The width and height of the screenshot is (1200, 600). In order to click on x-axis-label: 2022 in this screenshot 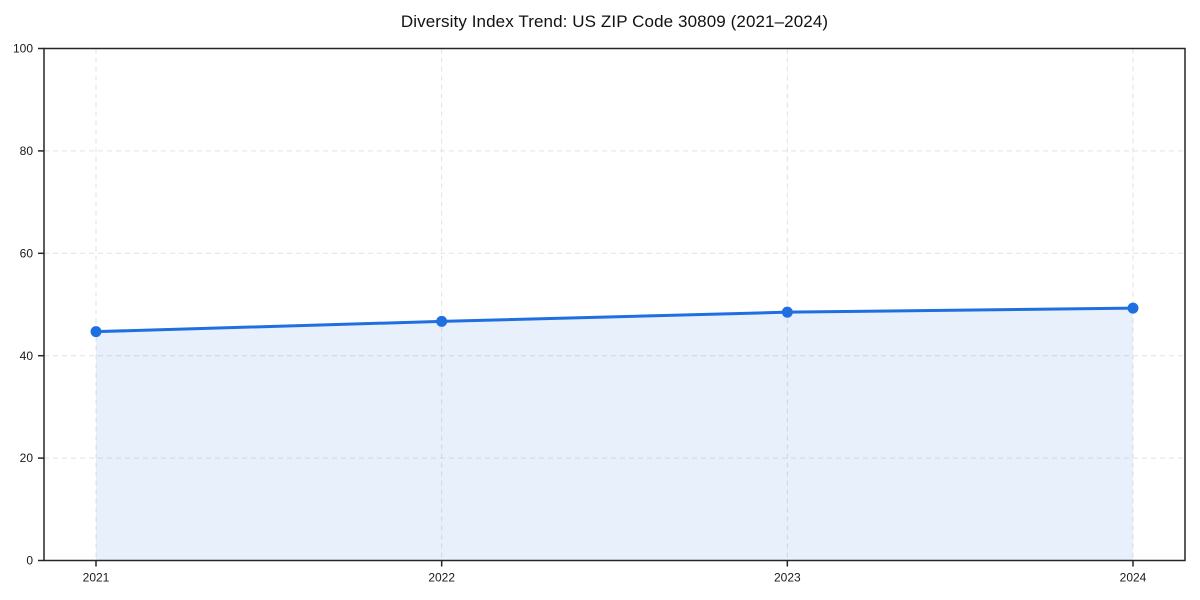, I will do `click(441, 578)`.